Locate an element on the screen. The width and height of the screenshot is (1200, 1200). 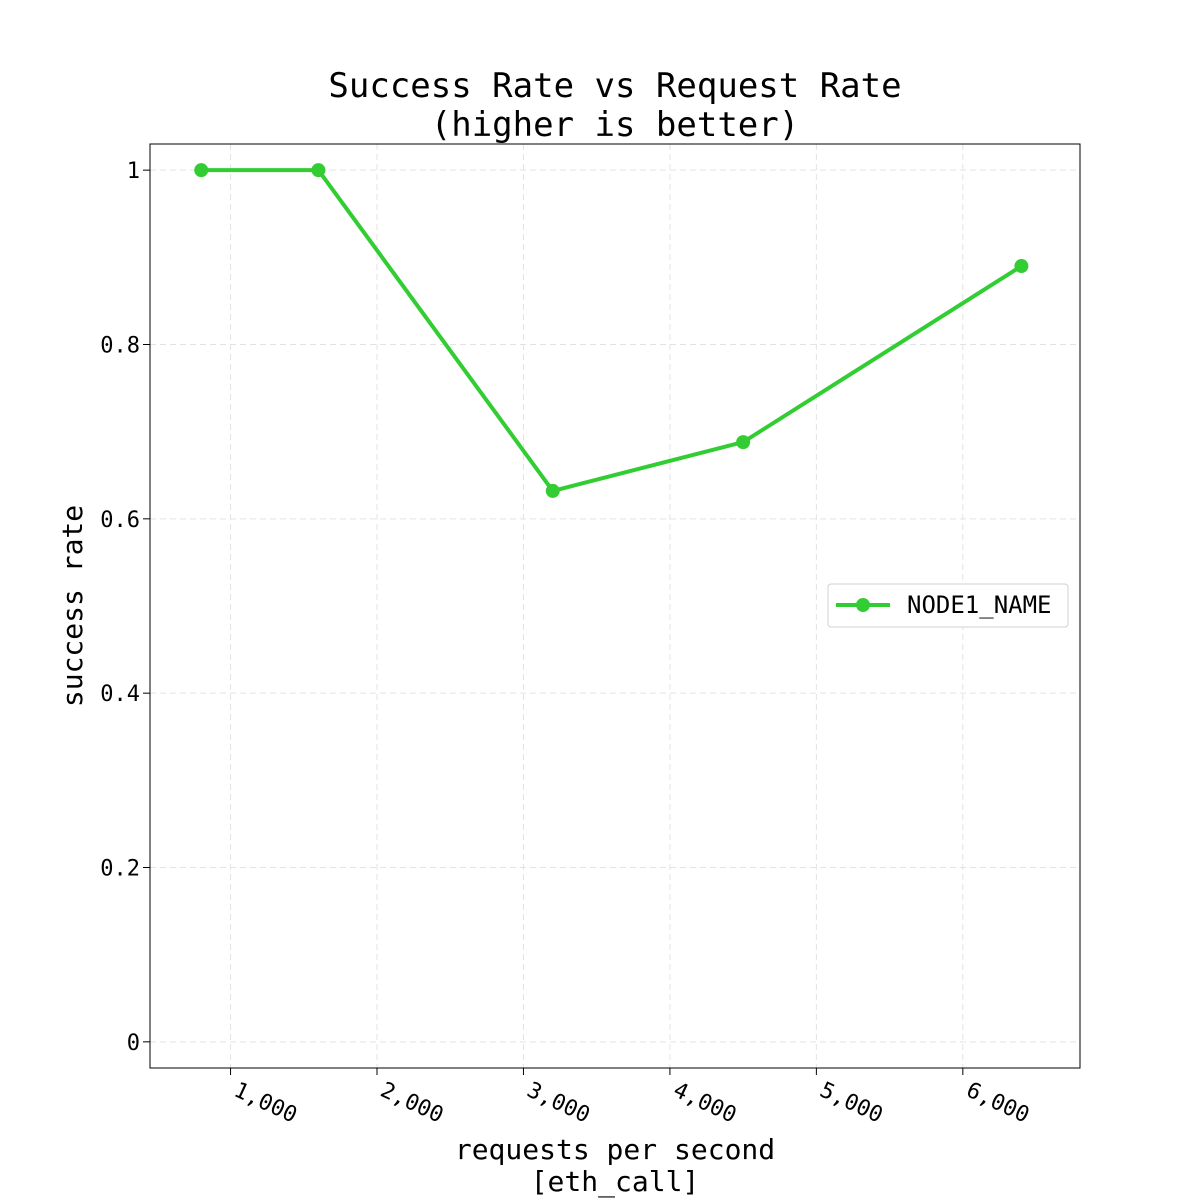
legend-box is located at coordinates (948, 605).